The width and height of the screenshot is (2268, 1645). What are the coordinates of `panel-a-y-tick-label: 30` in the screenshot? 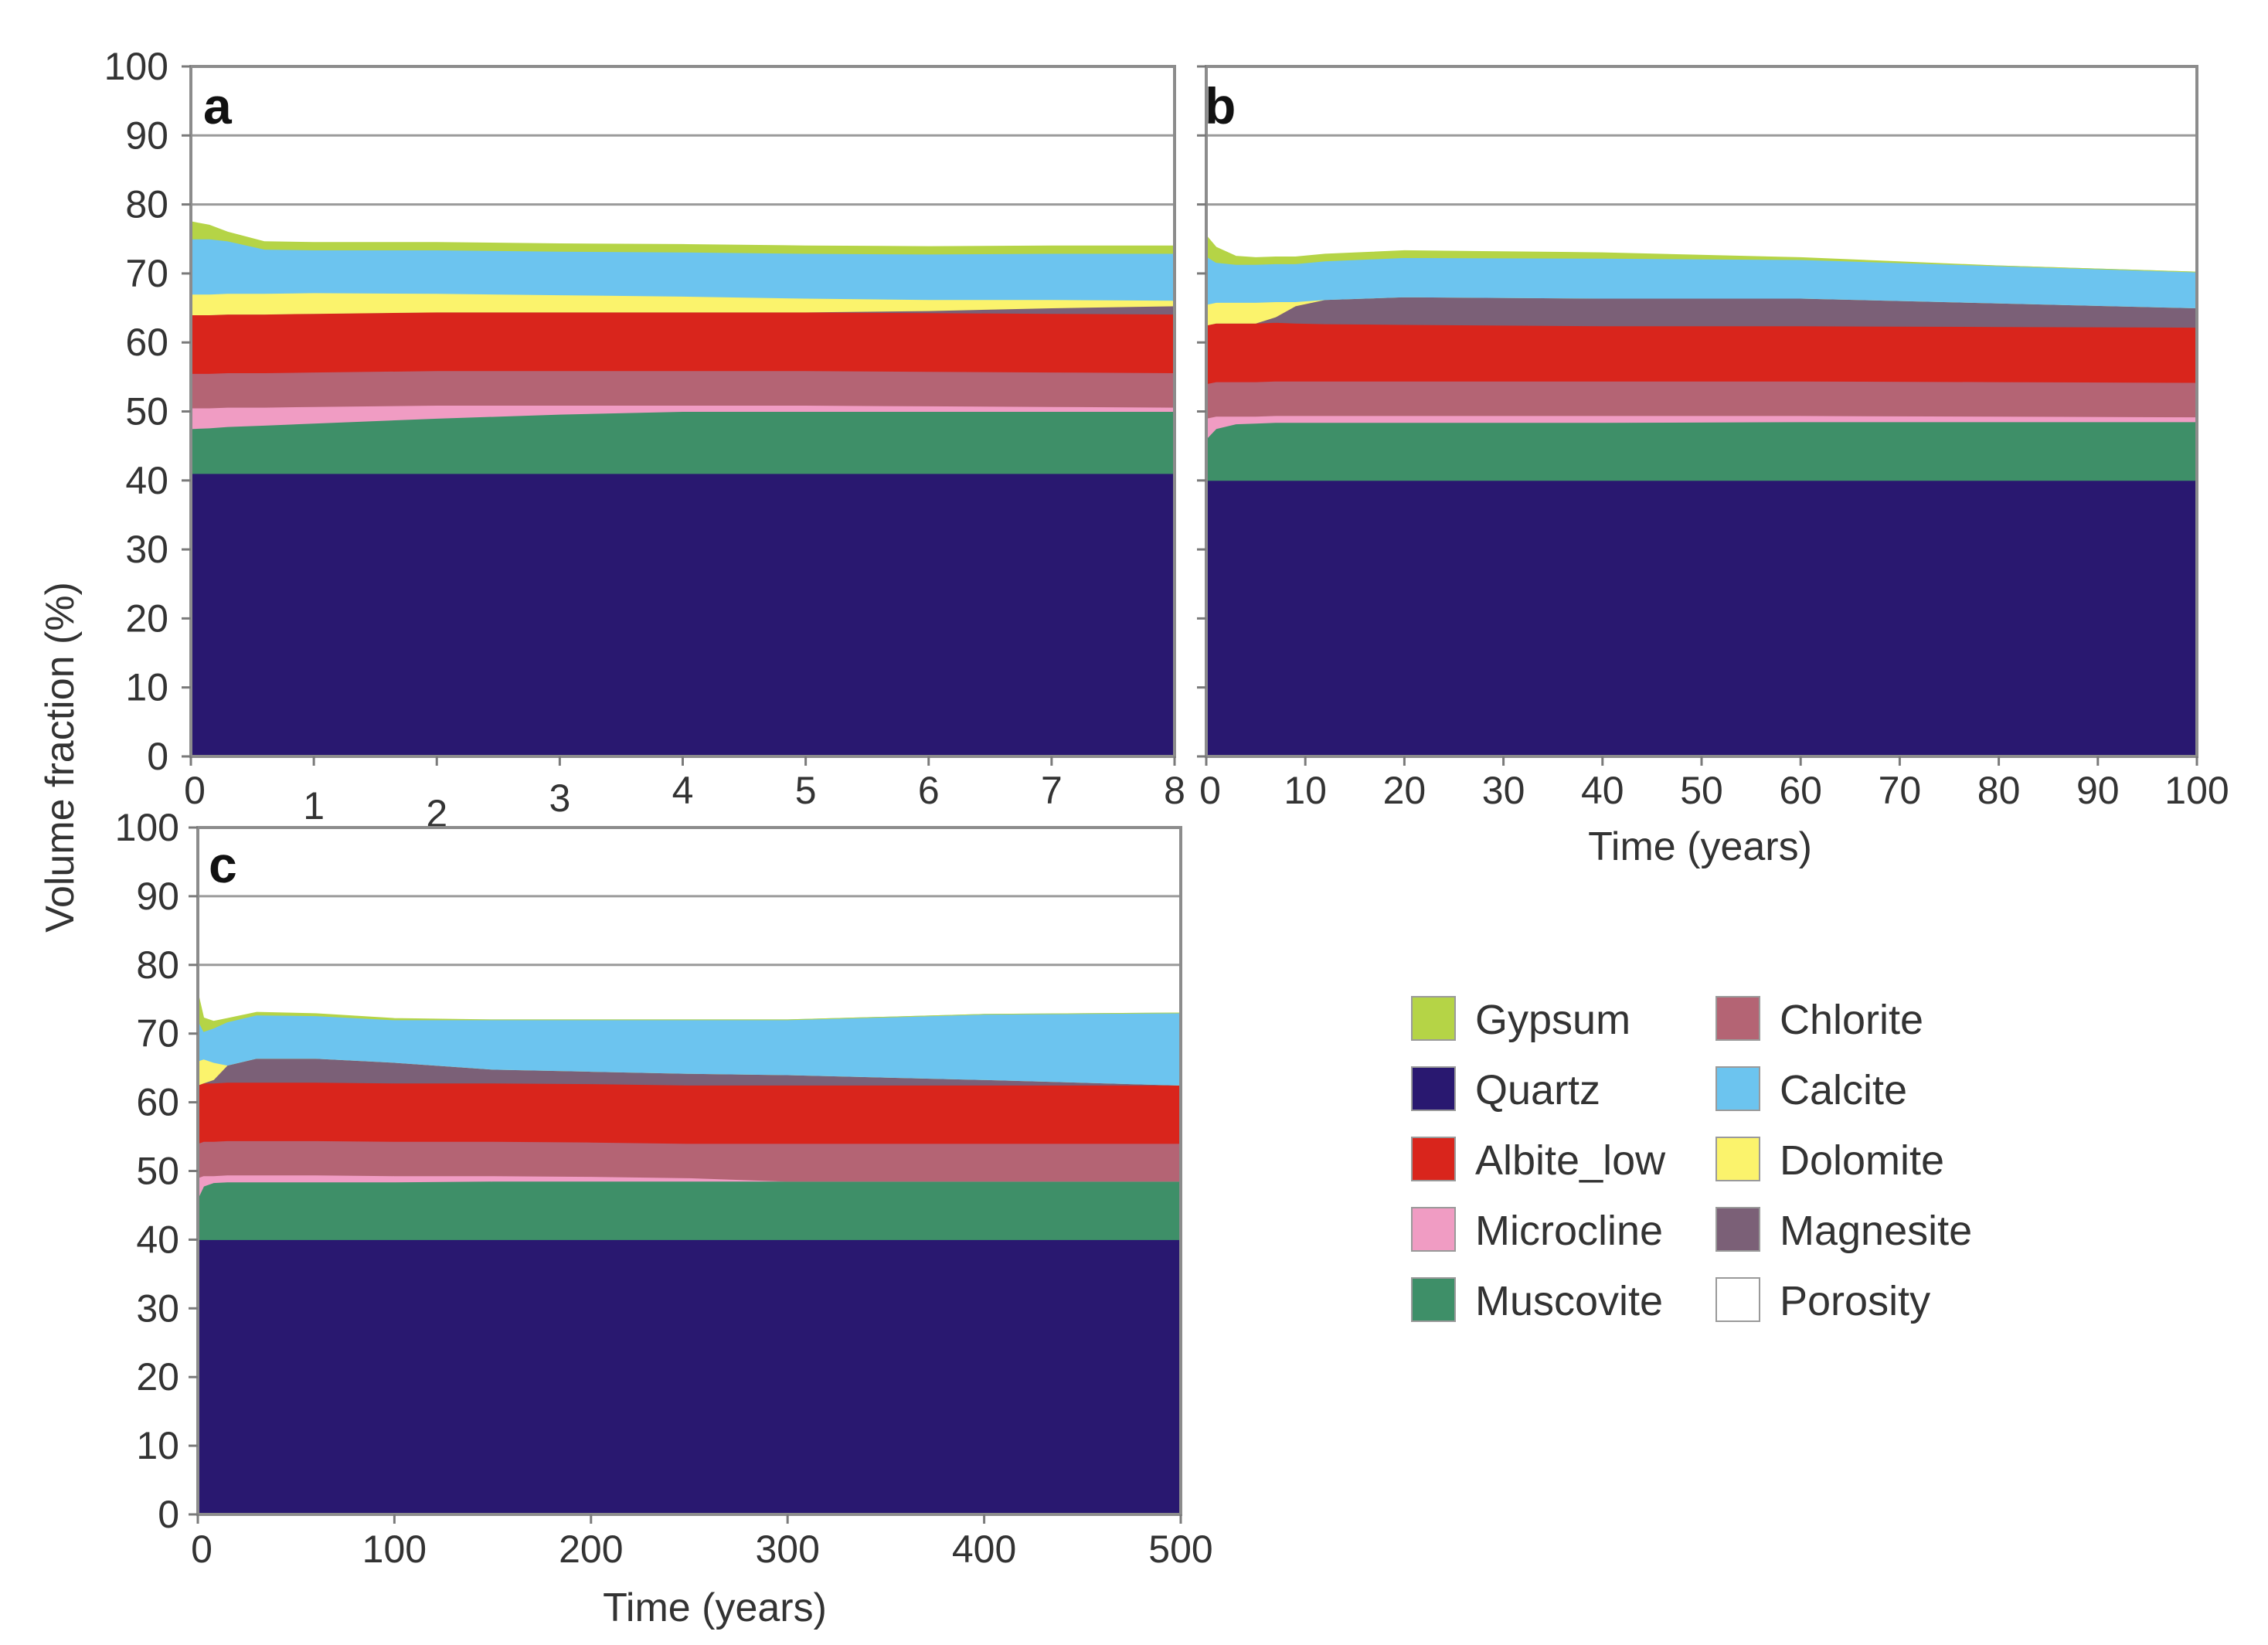 It's located at (146, 549).